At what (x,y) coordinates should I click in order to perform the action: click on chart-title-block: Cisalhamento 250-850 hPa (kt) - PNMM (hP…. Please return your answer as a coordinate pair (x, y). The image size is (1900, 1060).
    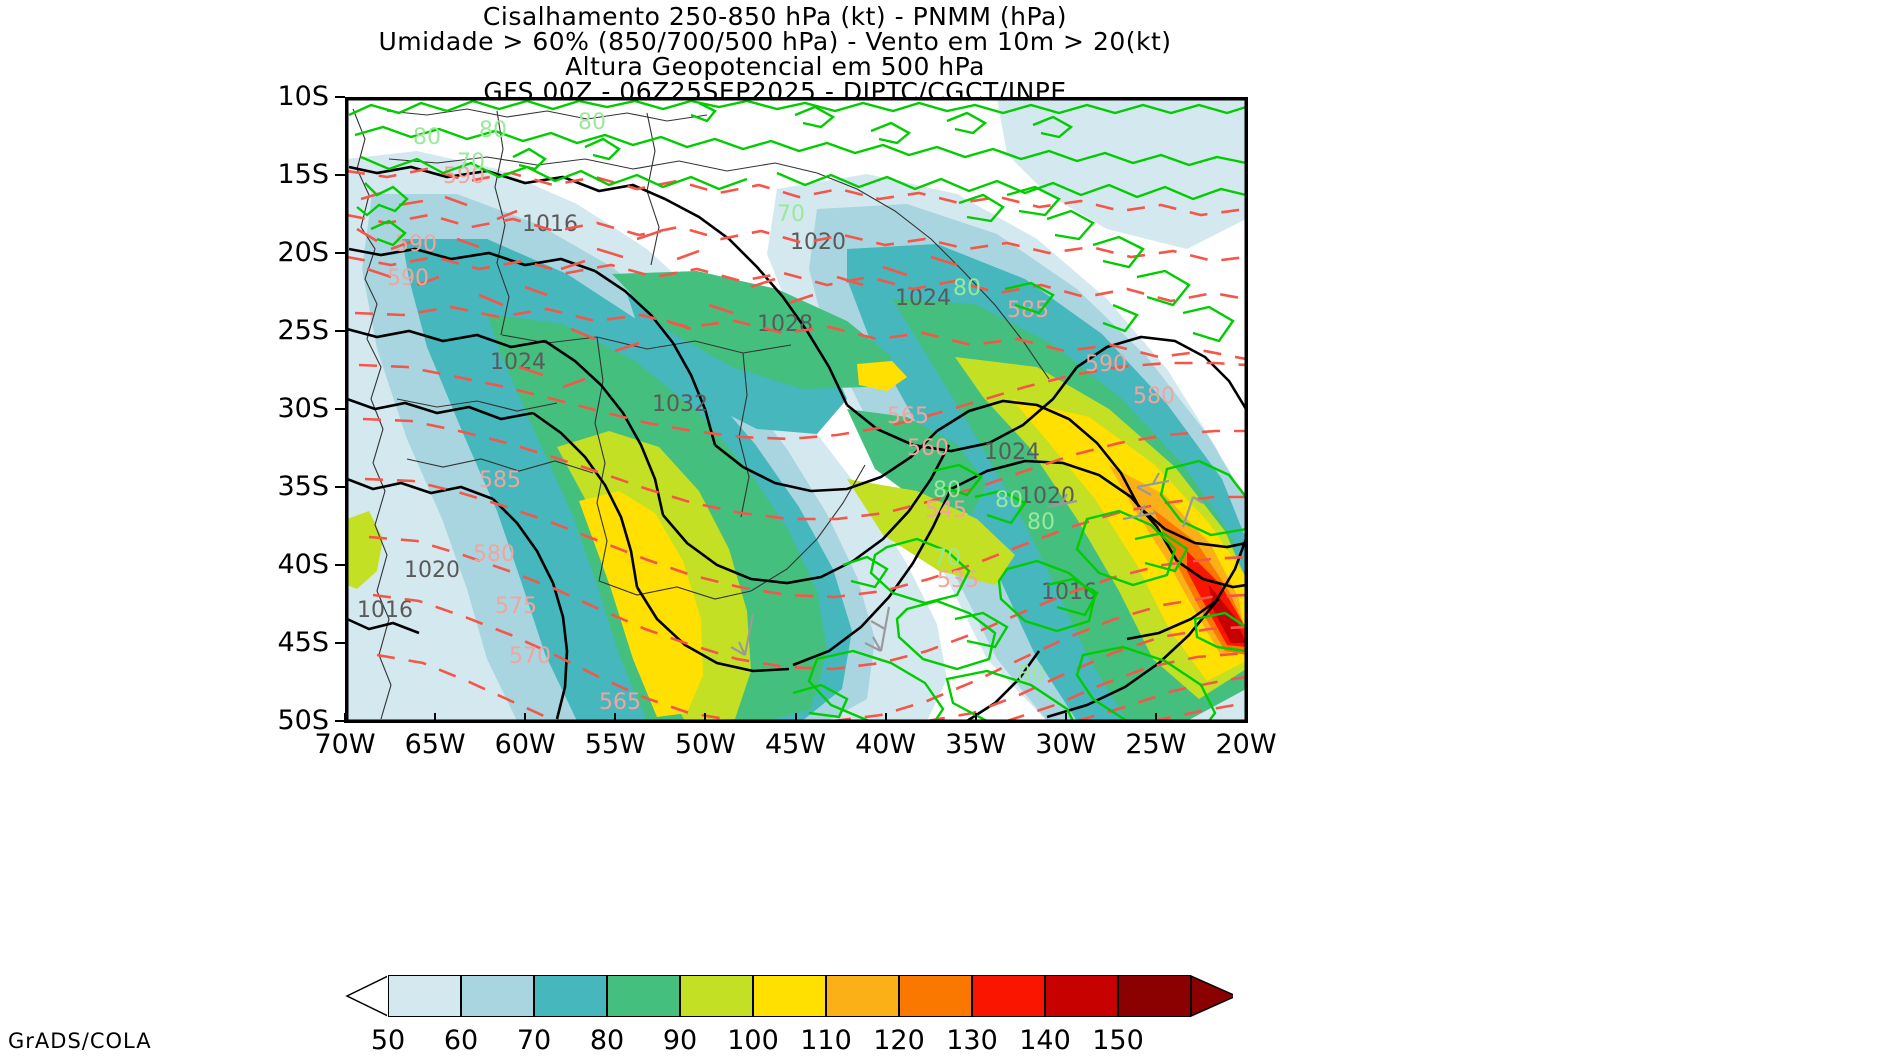
    Looking at the image, I should click on (775, 54).